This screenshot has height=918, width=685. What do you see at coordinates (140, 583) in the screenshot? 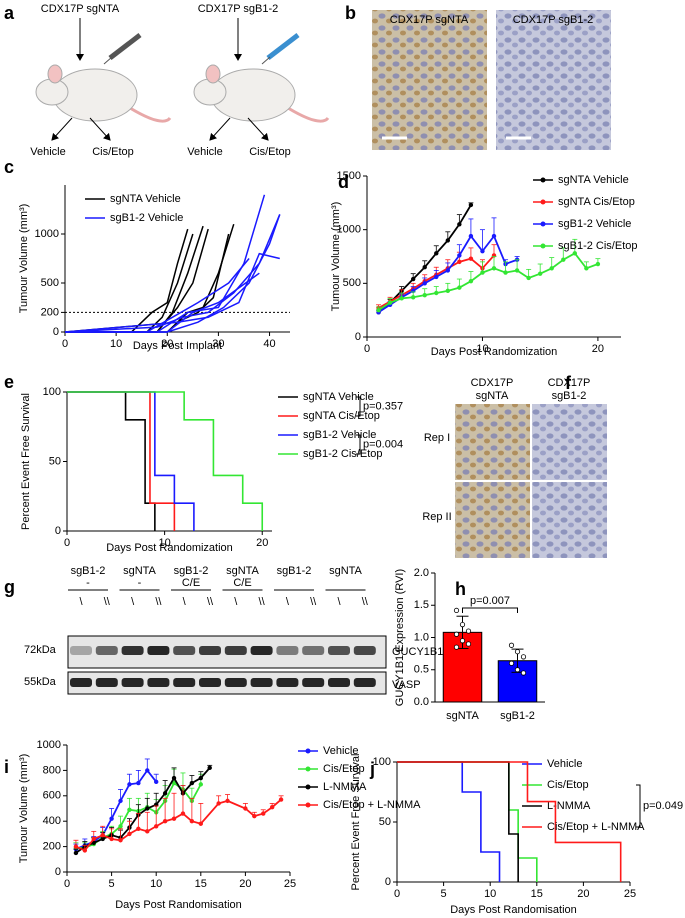
I see `lane-treatment: -` at bounding box center [140, 583].